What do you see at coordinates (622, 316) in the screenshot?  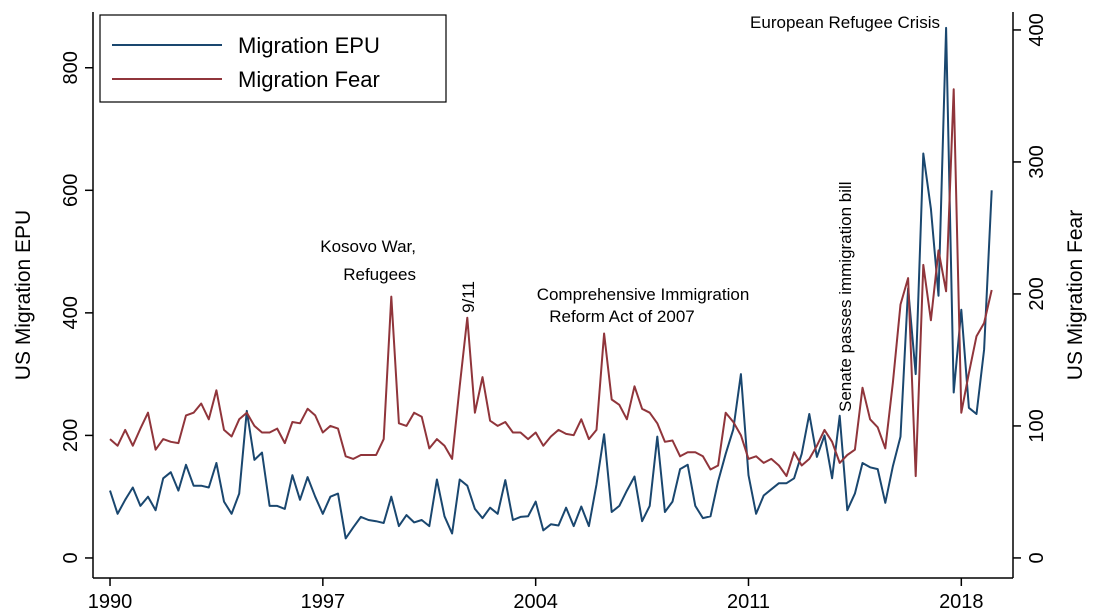 I see `annotation: Reform Act of 2007` at bounding box center [622, 316].